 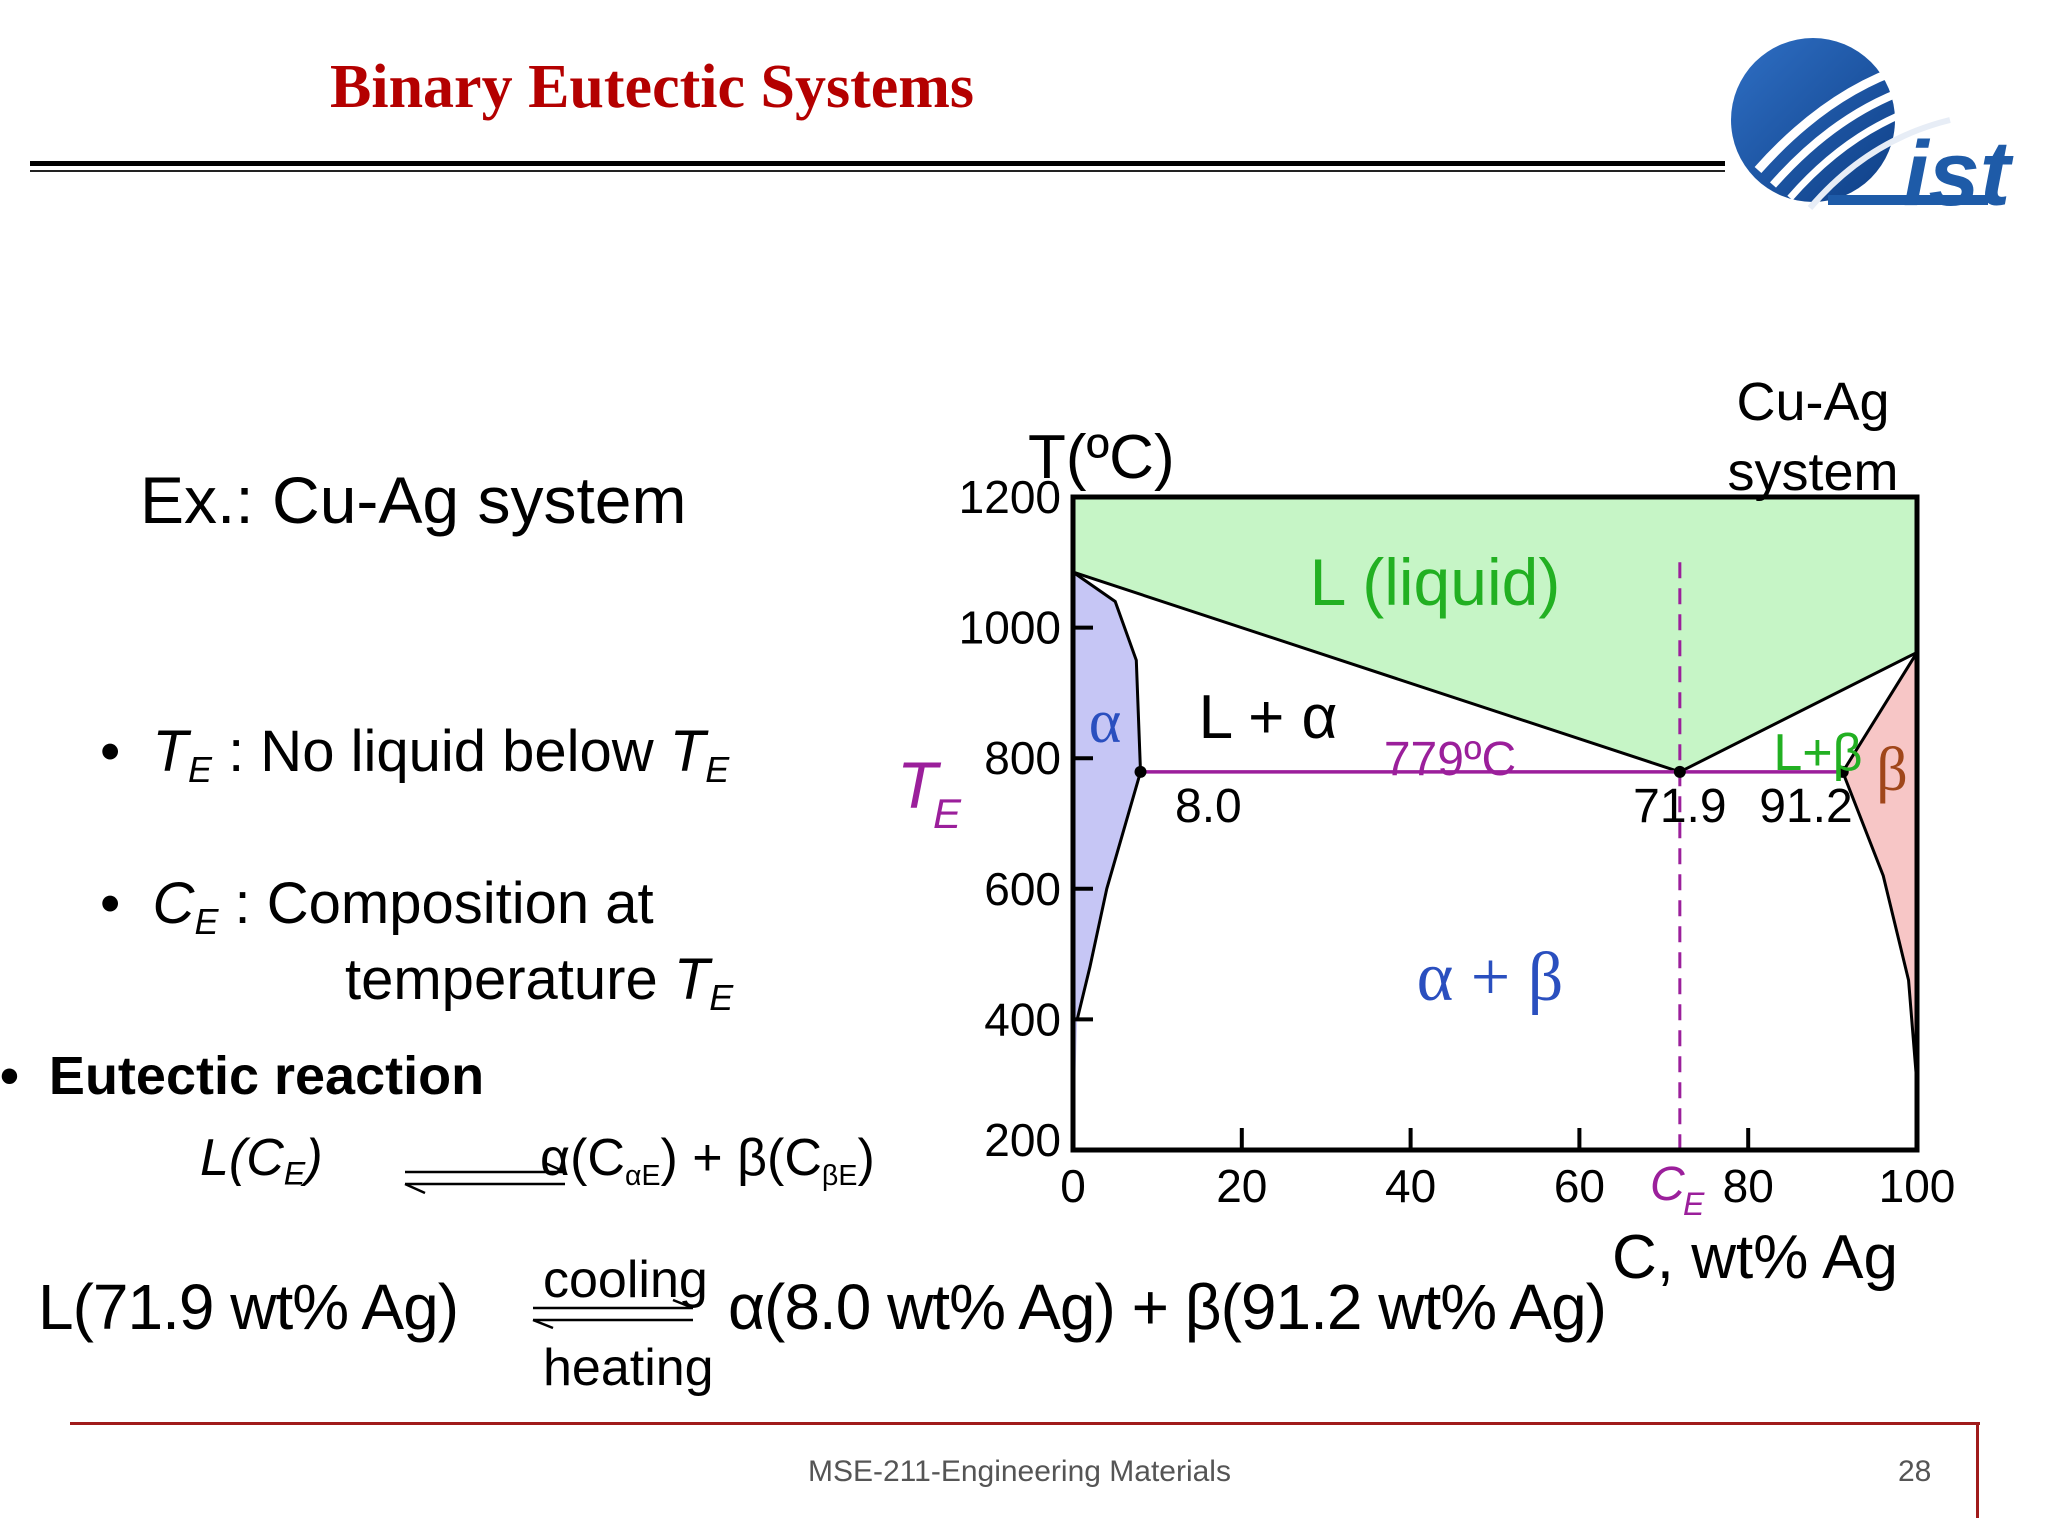 I want to click on reaction-alpha-sub: αE, so click(x=642, y=1176).